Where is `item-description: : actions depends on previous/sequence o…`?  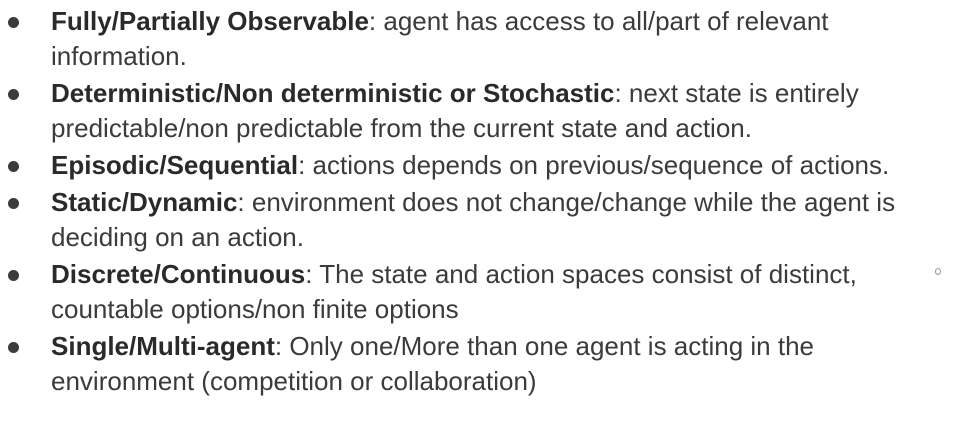
item-description: : actions depends on previous/sequence o… is located at coordinates (594, 165).